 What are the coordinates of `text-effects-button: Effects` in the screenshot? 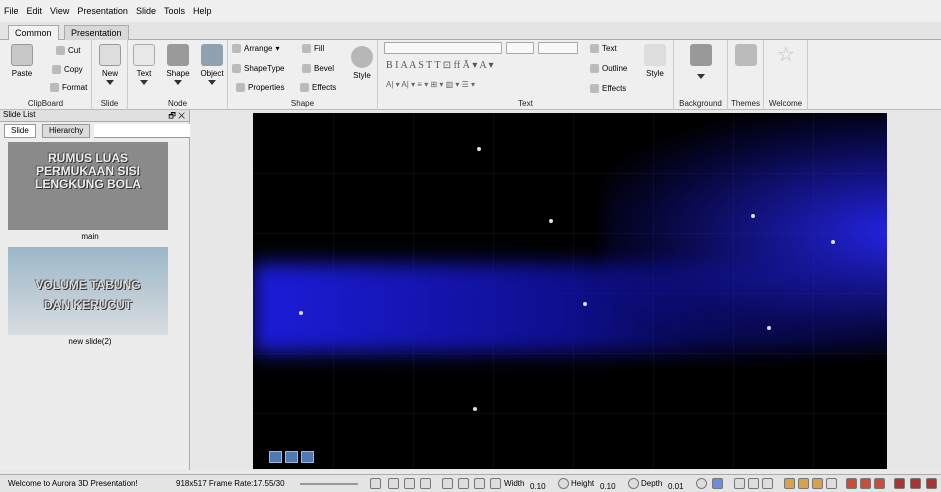 It's located at (608, 88).